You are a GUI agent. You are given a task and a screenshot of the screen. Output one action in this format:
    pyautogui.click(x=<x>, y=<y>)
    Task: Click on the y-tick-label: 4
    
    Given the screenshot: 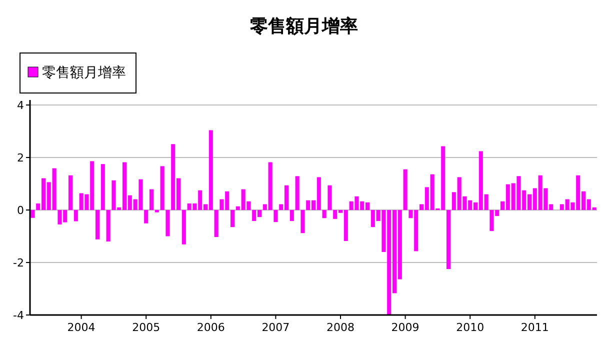 What is the action you would take?
    pyautogui.click(x=20, y=105)
    